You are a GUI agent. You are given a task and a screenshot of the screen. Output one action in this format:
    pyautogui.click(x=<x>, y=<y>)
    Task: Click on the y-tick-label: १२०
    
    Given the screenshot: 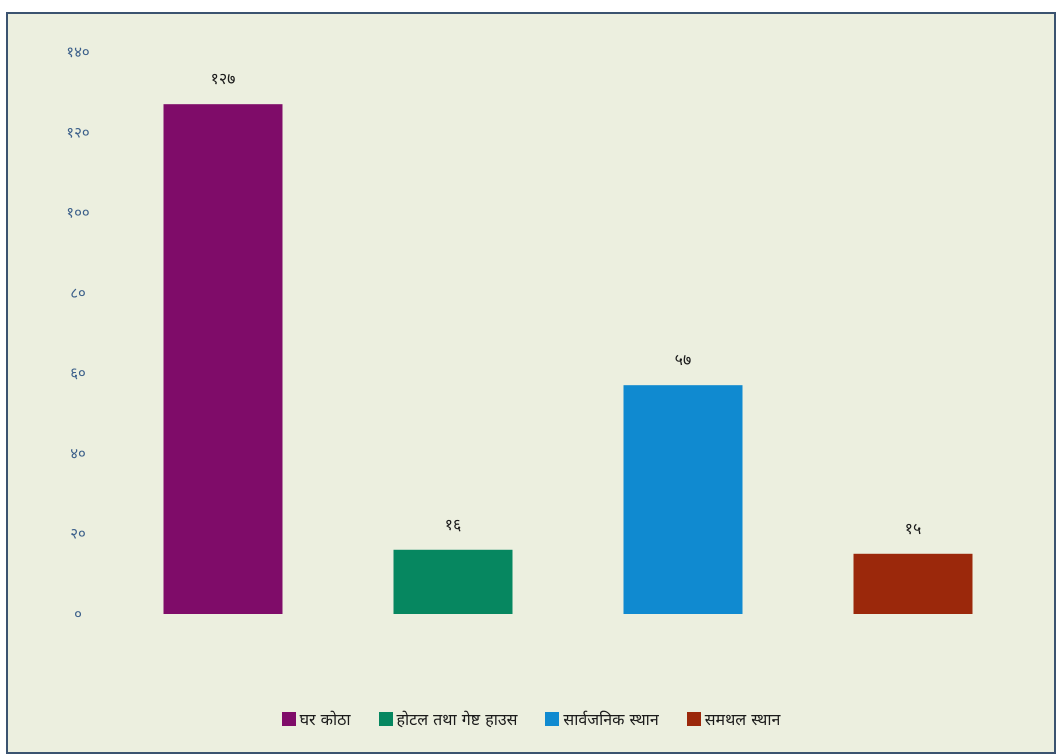 What is the action you would take?
    pyautogui.click(x=77, y=132)
    